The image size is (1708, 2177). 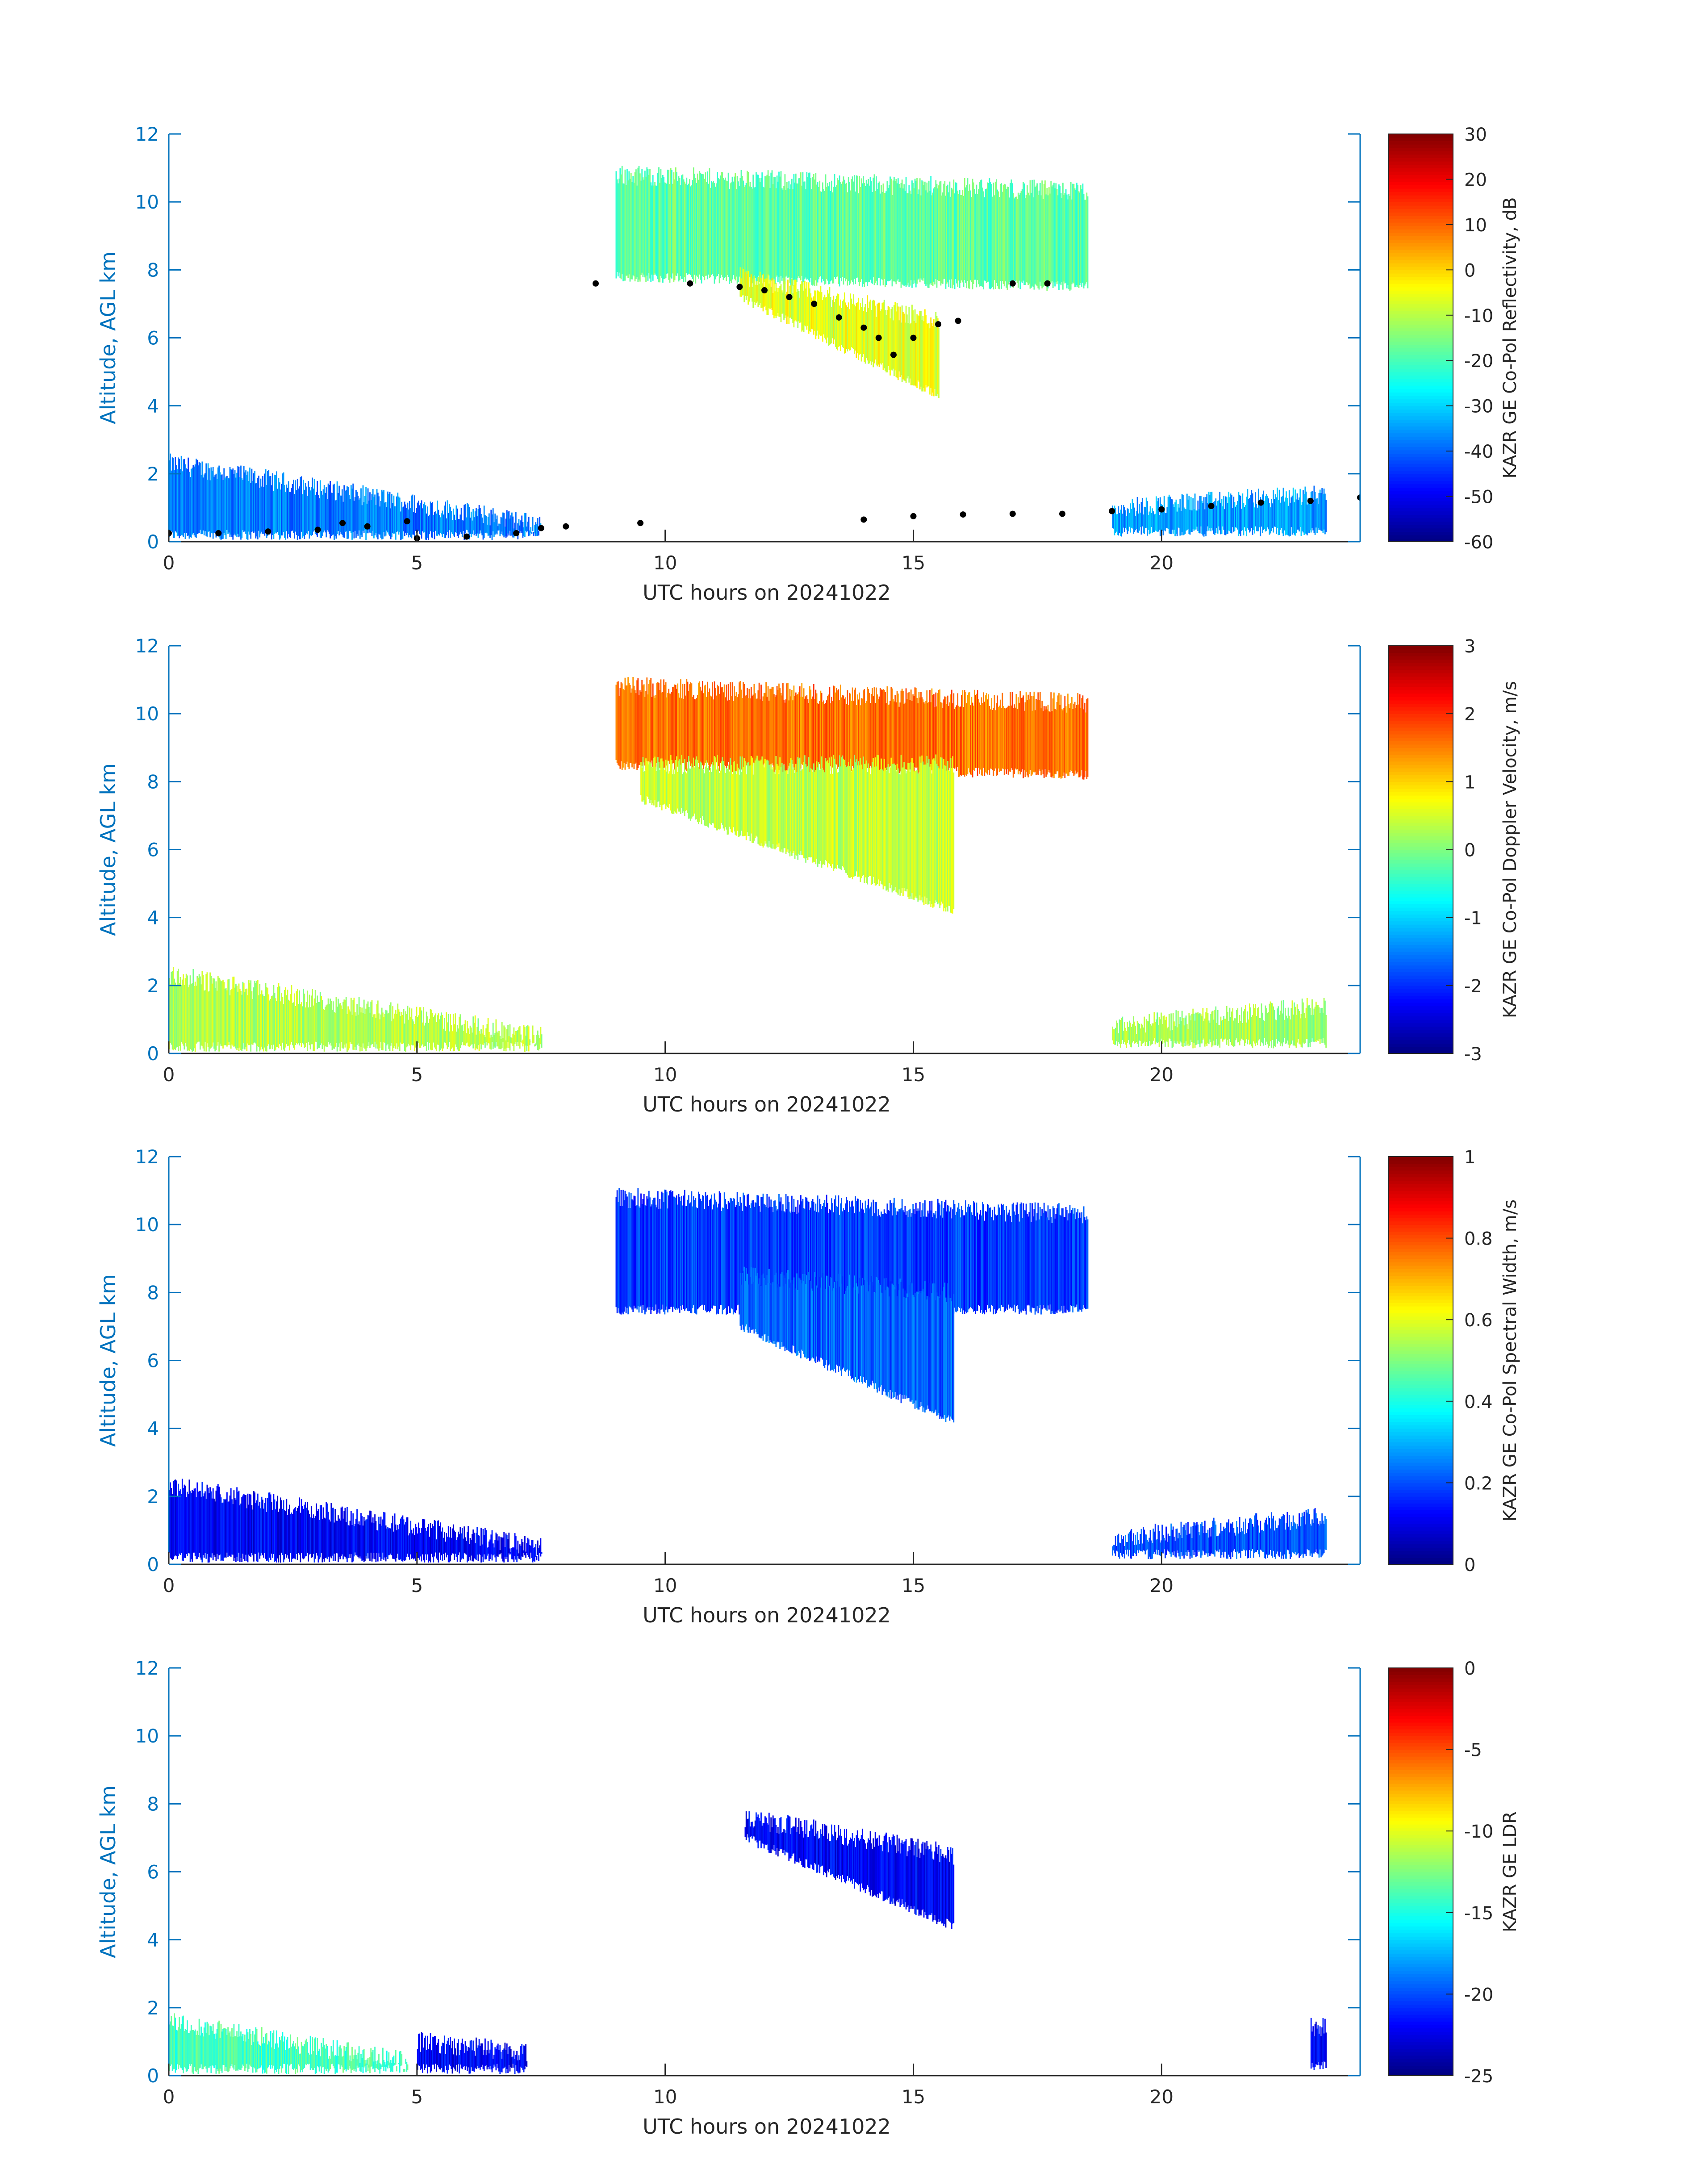 What do you see at coordinates (913, 1585) in the screenshot?
I see `x-tick-label: 15` at bounding box center [913, 1585].